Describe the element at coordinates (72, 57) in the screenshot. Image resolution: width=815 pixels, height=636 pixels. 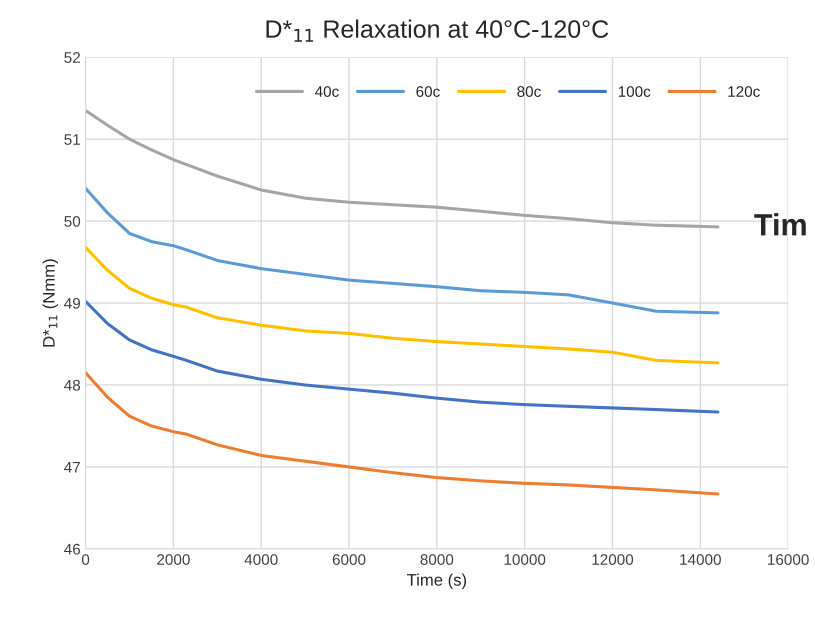
I see `y-tick-label: 52` at that location.